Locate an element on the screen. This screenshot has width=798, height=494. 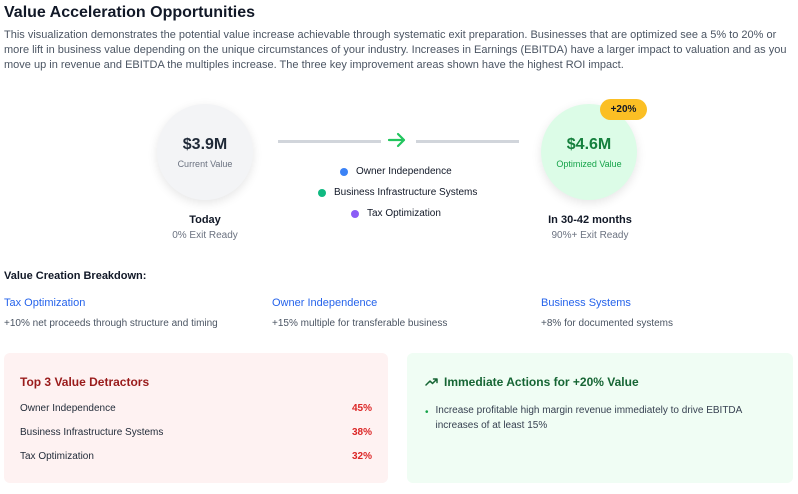
current-caption-title: Today is located at coordinates (205, 220).